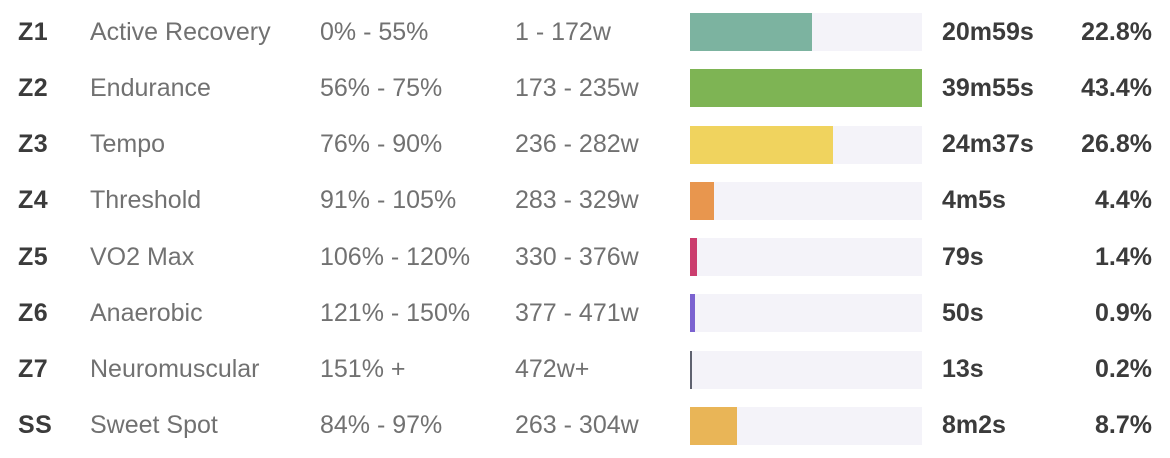 Image resolution: width=1170 pixels, height=458 pixels. I want to click on zone-watt-range: 1 - 172w, so click(563, 31).